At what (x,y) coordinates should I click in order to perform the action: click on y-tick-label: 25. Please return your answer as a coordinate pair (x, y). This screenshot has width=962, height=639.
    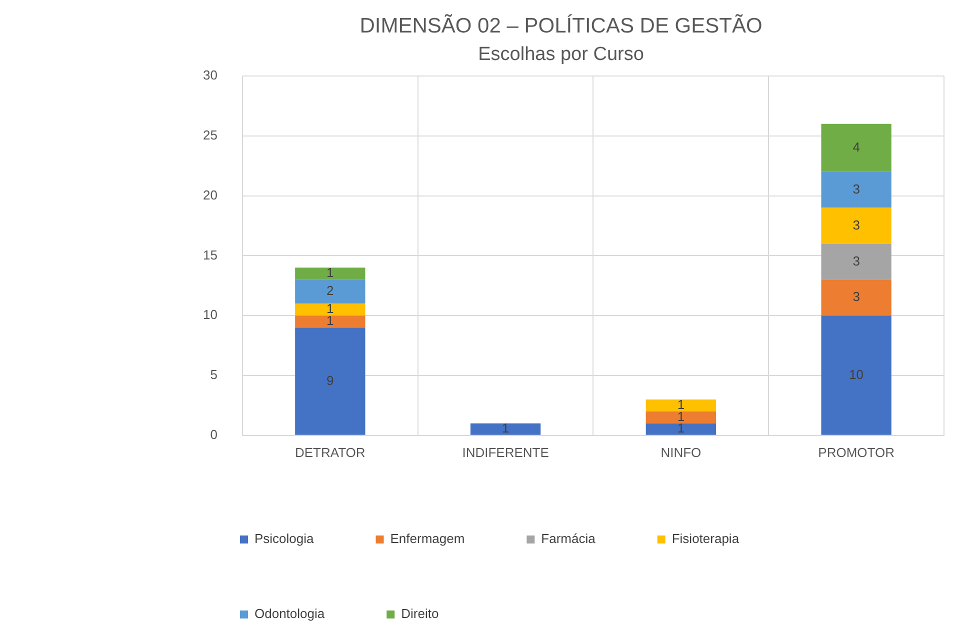
    Looking at the image, I should click on (210, 134).